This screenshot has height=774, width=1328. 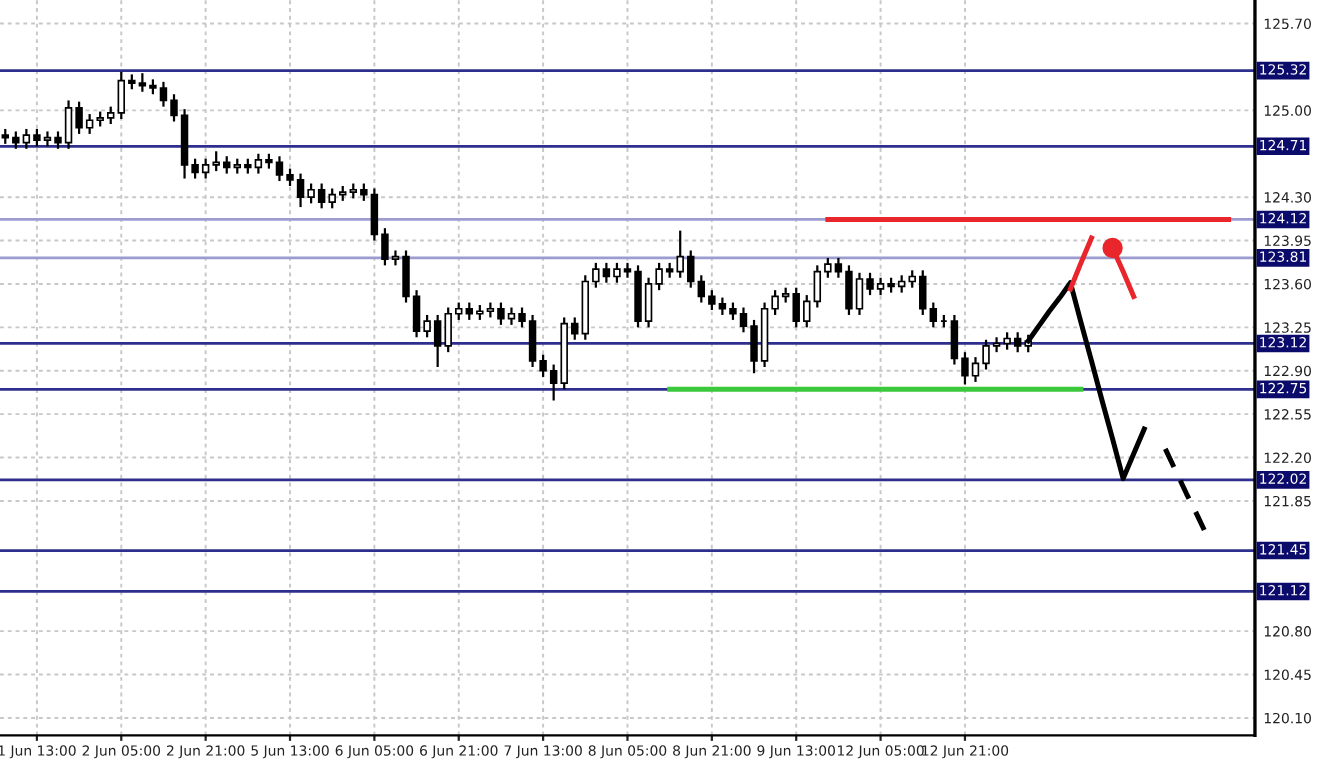 I want to click on candlestick, so click(x=933, y=315).